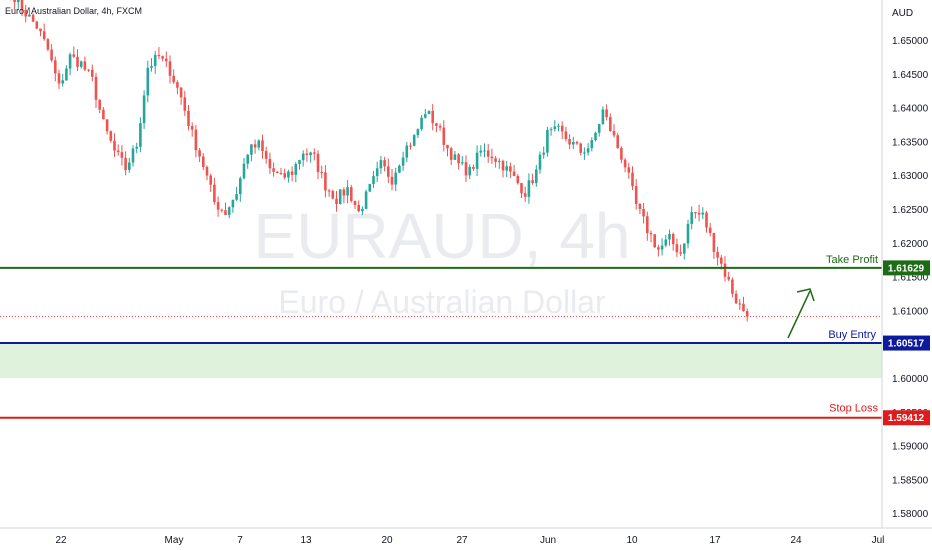  Describe the element at coordinates (910, 379) in the screenshot. I see `price-tick: 1.60000` at that location.